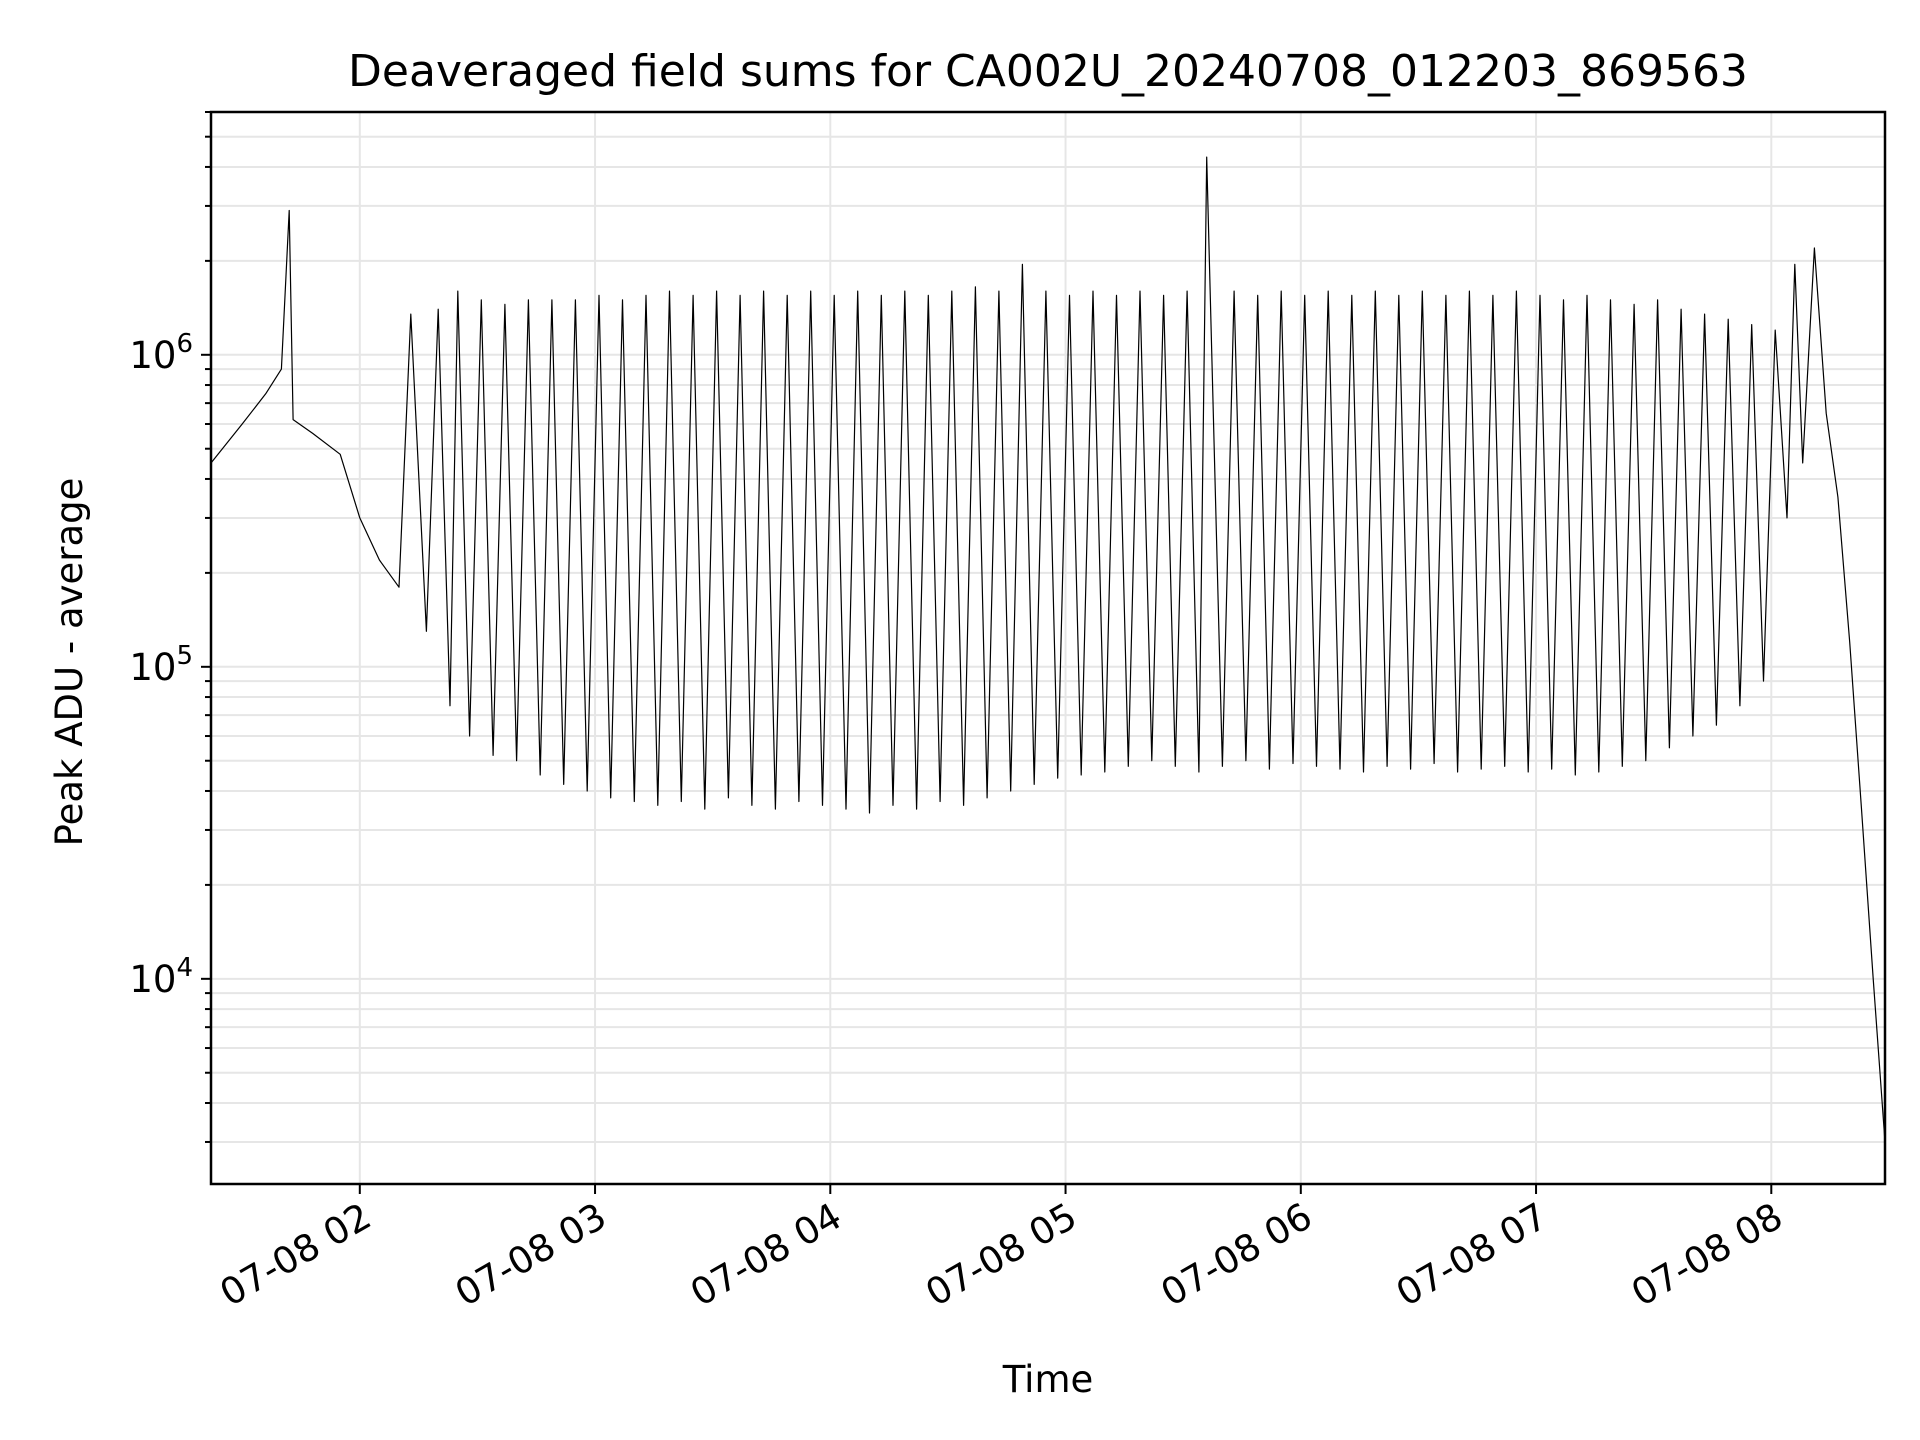 This screenshot has width=1920, height=1440. I want to click on y-axis-label: Peak ADU - average, so click(69, 662).